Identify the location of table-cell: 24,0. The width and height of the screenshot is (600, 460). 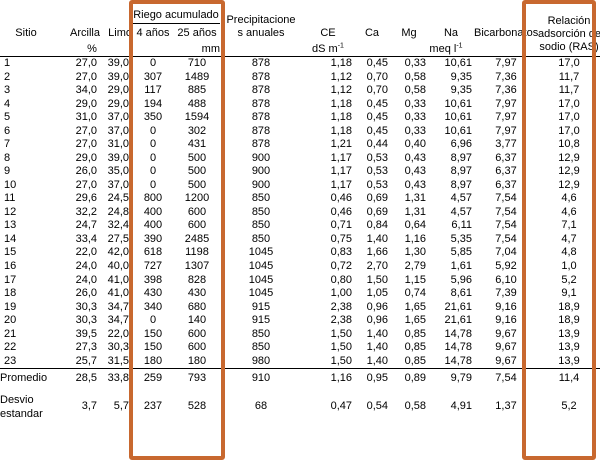
(86, 265).